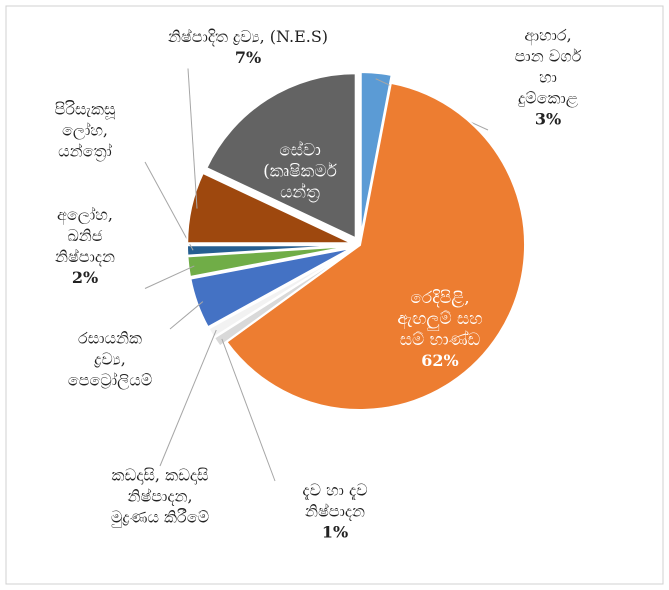  What do you see at coordinates (85, 277) in the screenshot?
I see `value-label: 2%` at bounding box center [85, 277].